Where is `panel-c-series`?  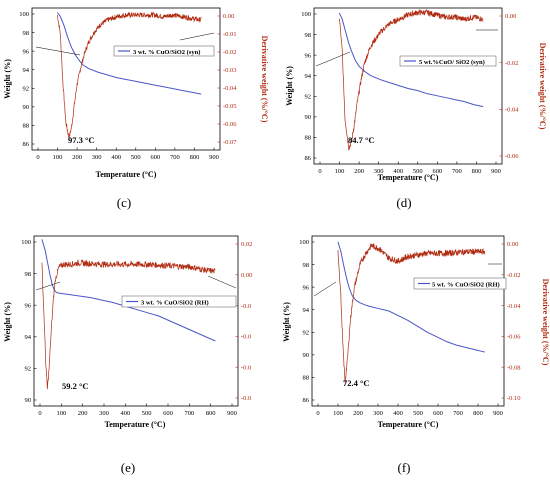 panel-c-series is located at coordinates (129, 75).